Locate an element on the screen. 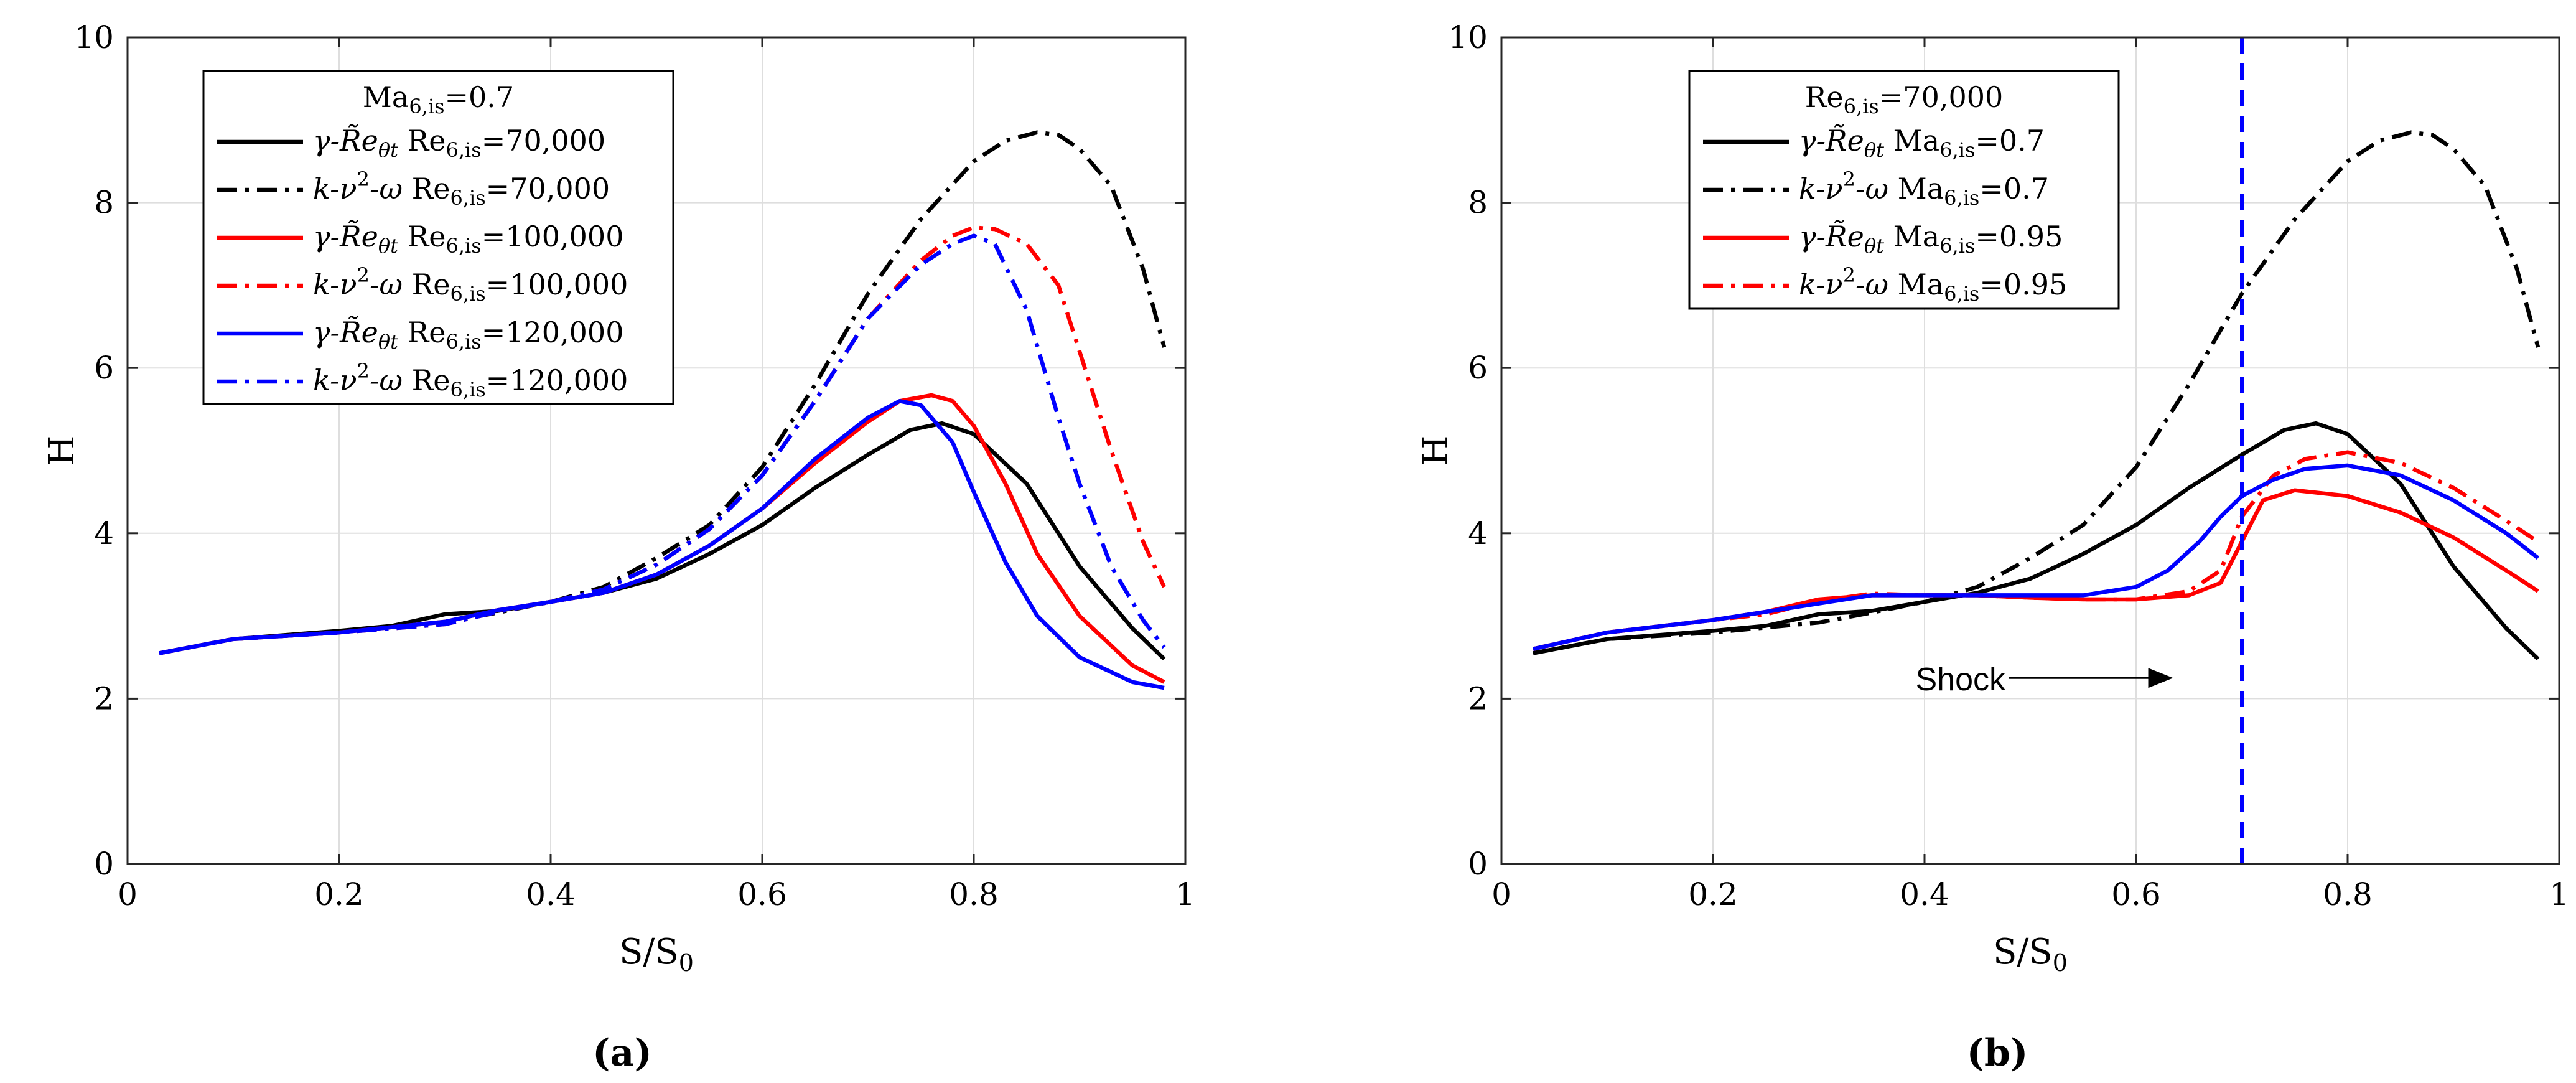  x-axis-label-sub: 0 is located at coordinates (687, 963).